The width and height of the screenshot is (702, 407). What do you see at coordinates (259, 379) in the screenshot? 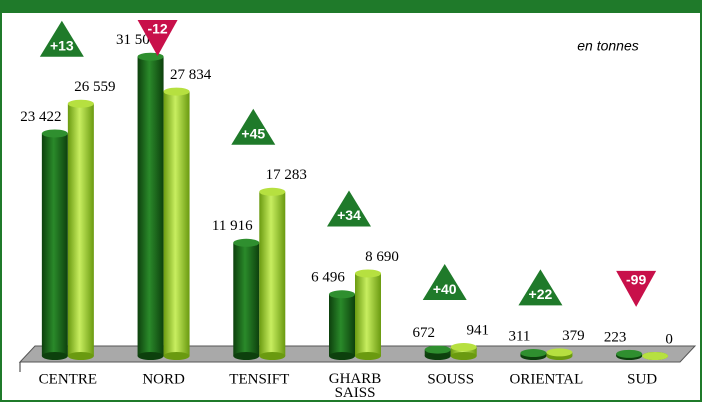
I see `x-tick-label: TENSIFT` at bounding box center [259, 379].